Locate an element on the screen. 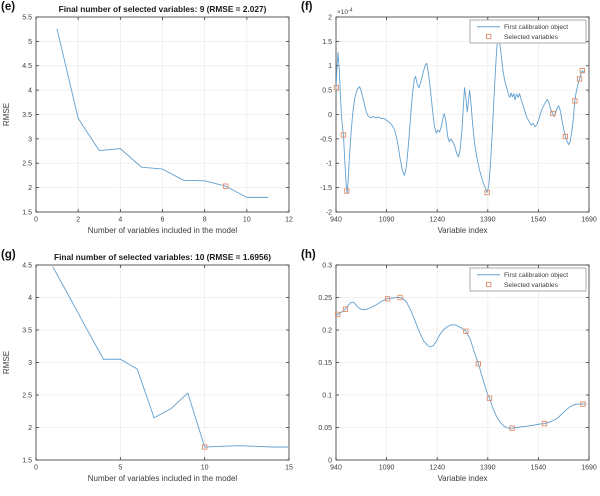 The height and width of the screenshot is (496, 600). x-tick-label: 4 is located at coordinates (120, 220).